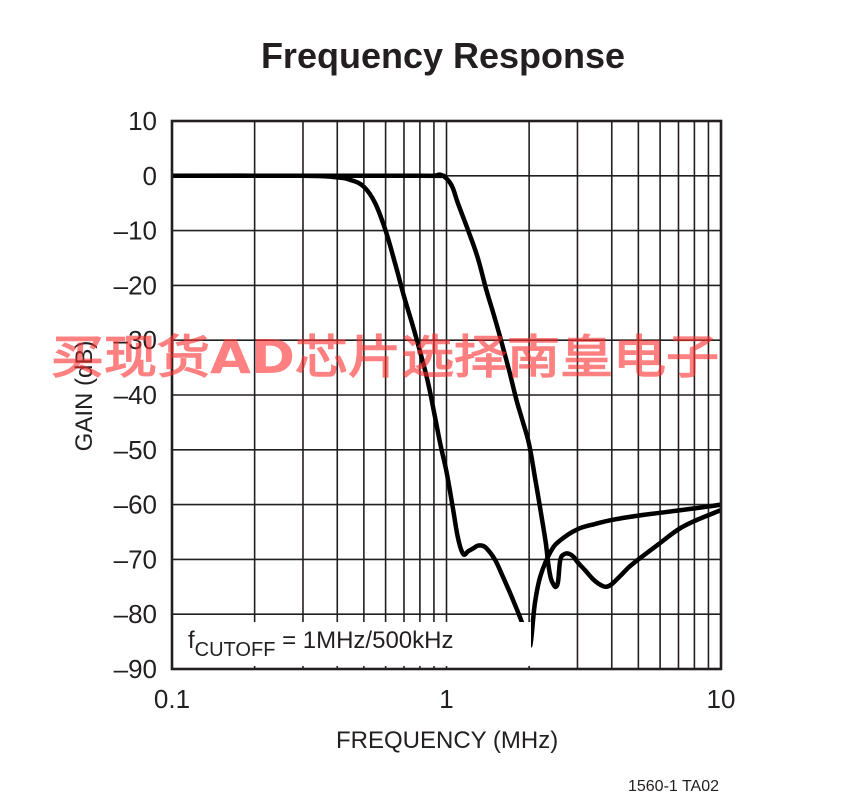  I want to click on annotation-background, so click(356, 644).